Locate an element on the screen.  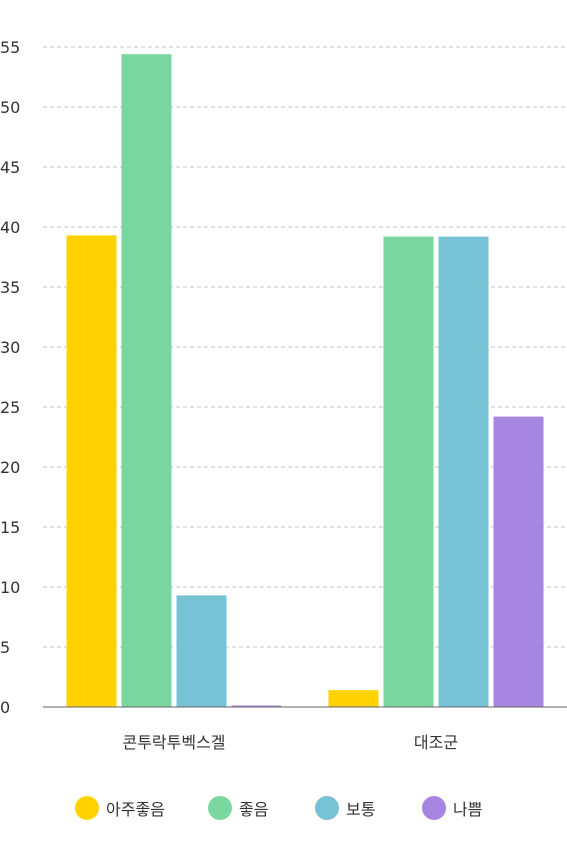
legend-swatch-very-good is located at coordinates (87, 808).